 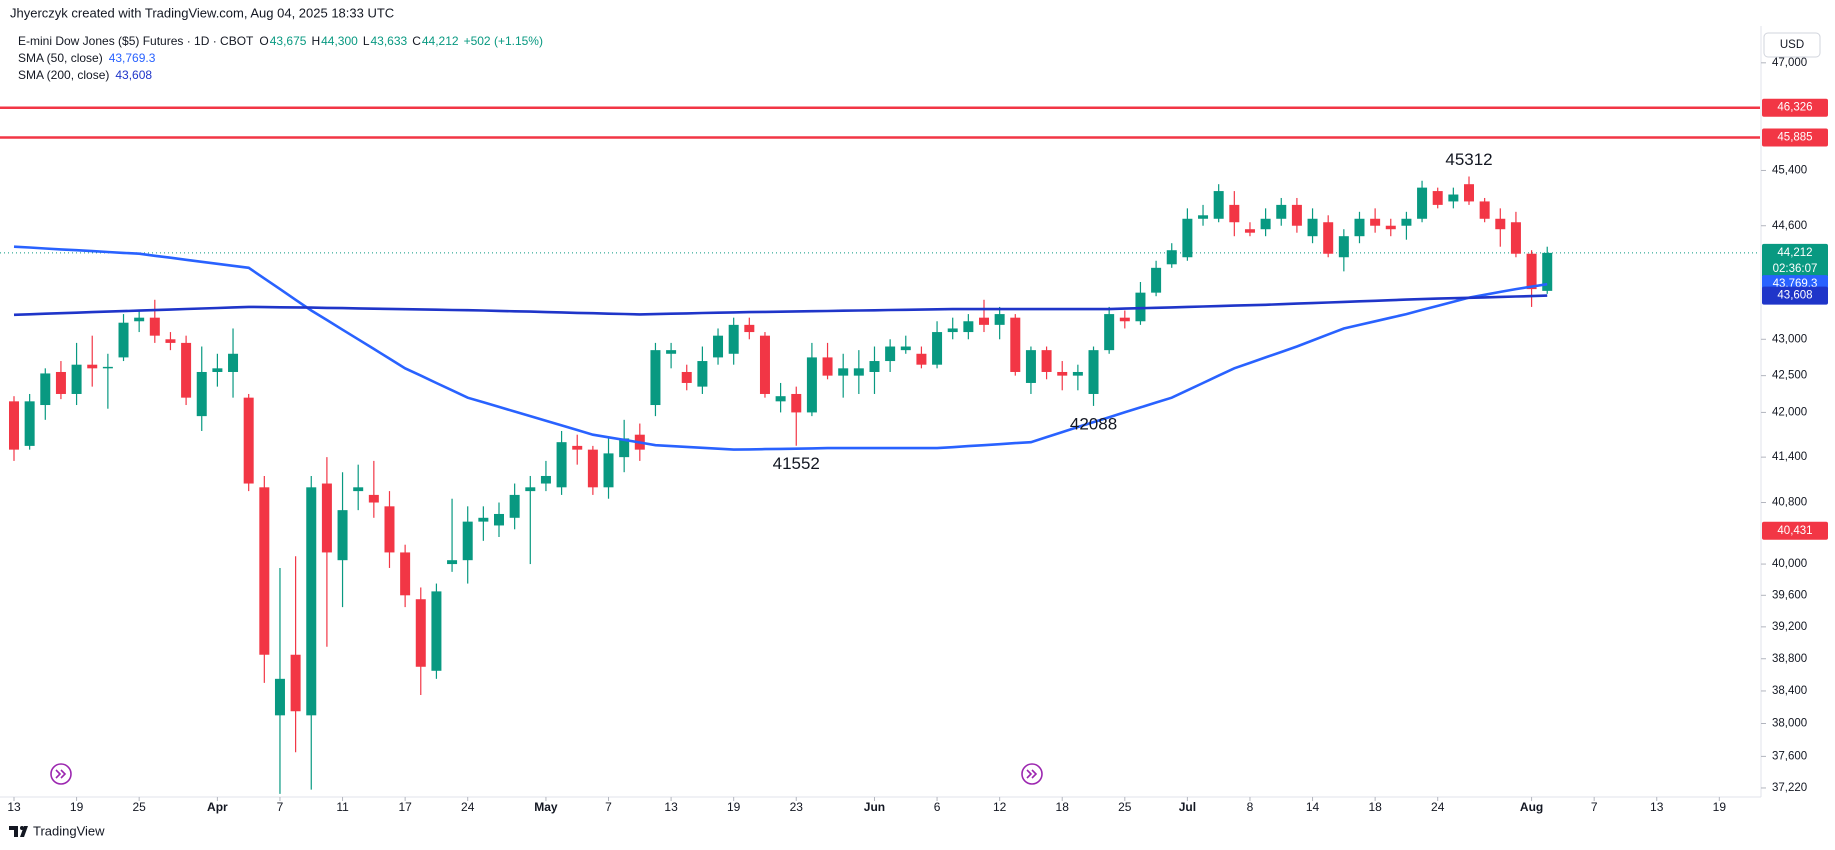 What do you see at coordinates (546, 807) in the screenshot?
I see `x-tick-label: May` at bounding box center [546, 807].